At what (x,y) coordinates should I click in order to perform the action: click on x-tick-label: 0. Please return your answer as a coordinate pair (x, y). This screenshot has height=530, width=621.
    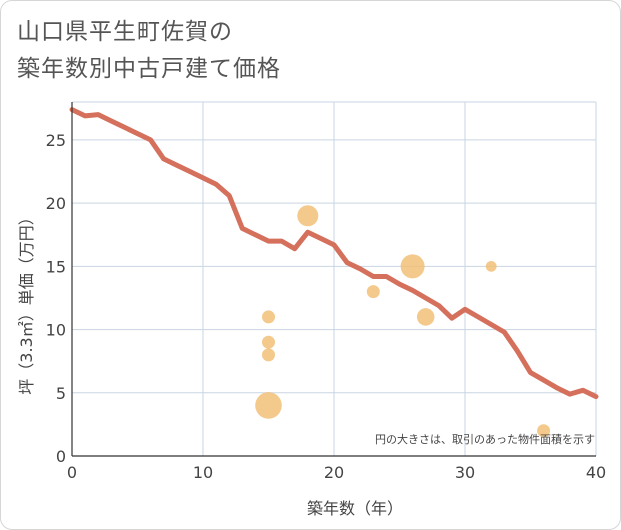
    Looking at the image, I should click on (72, 472).